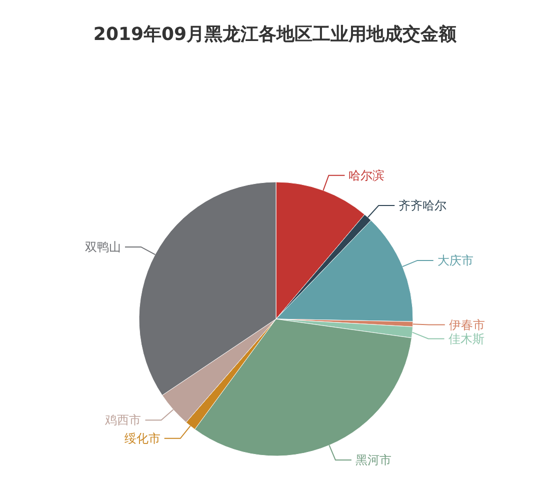 Image resolution: width=550 pixels, height=490 pixels. Describe the element at coordinates (103, 247) in the screenshot. I see `slice-label: 双鸭山` at that location.